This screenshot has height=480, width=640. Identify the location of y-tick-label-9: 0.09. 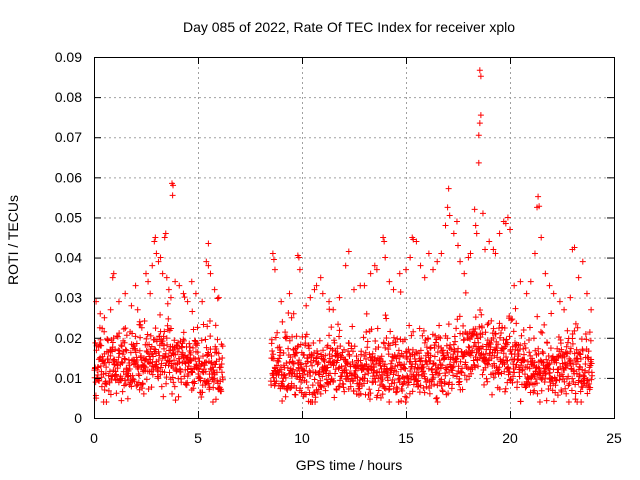
(68, 57).